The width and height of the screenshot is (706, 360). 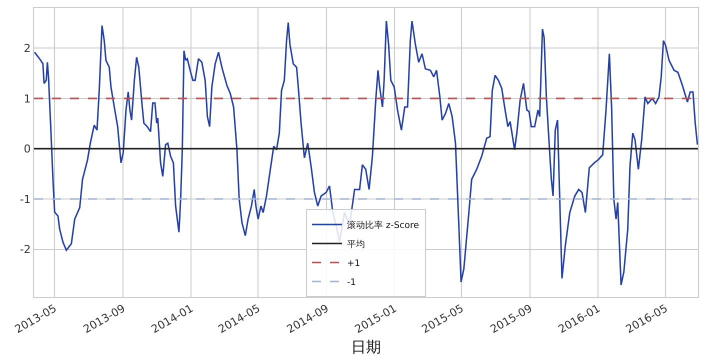 What do you see at coordinates (356, 244) in the screenshot?
I see `legend-label: 平均` at bounding box center [356, 244].